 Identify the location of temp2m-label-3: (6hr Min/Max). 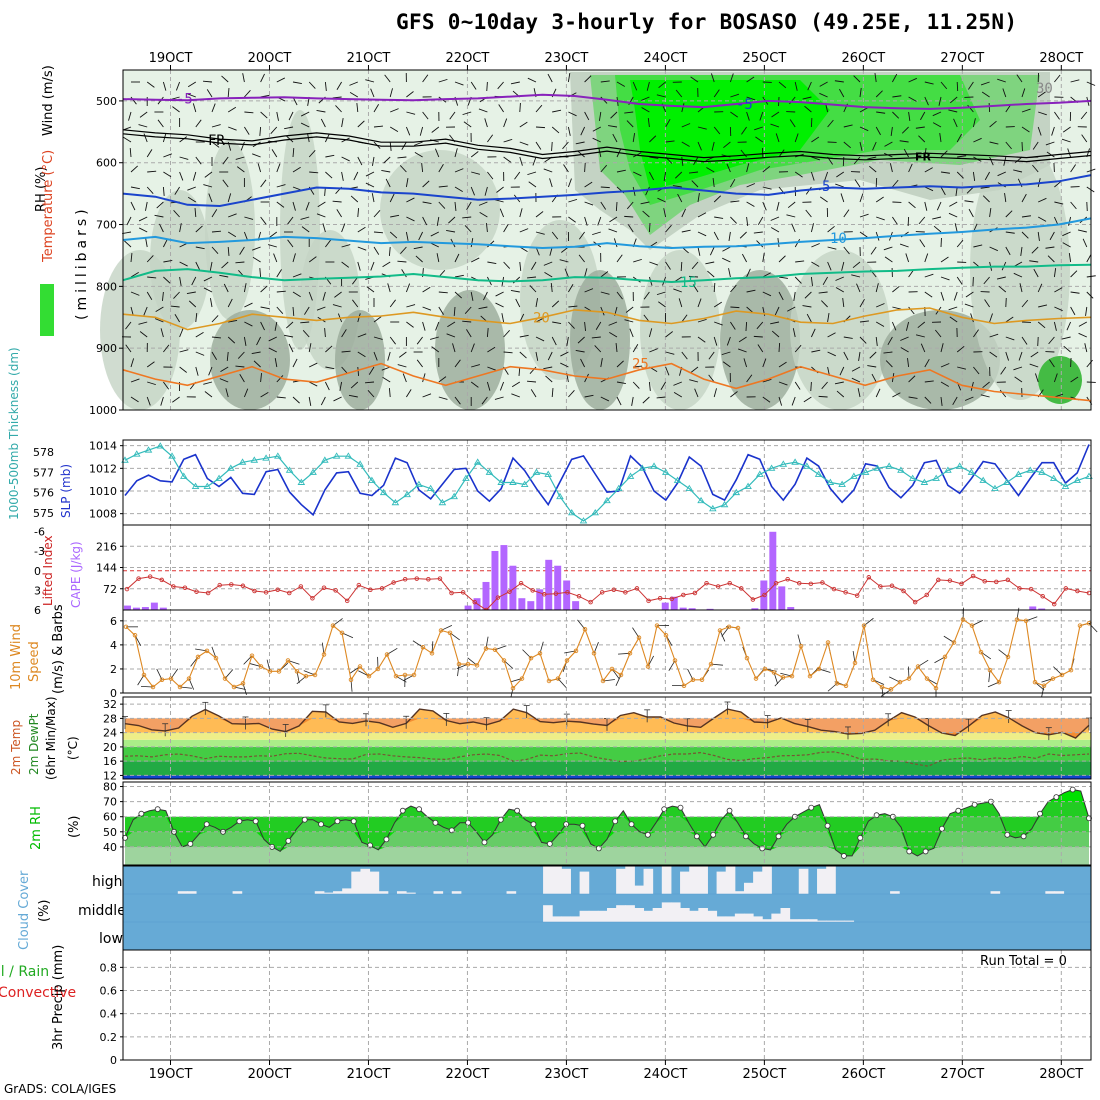
(51, 739).